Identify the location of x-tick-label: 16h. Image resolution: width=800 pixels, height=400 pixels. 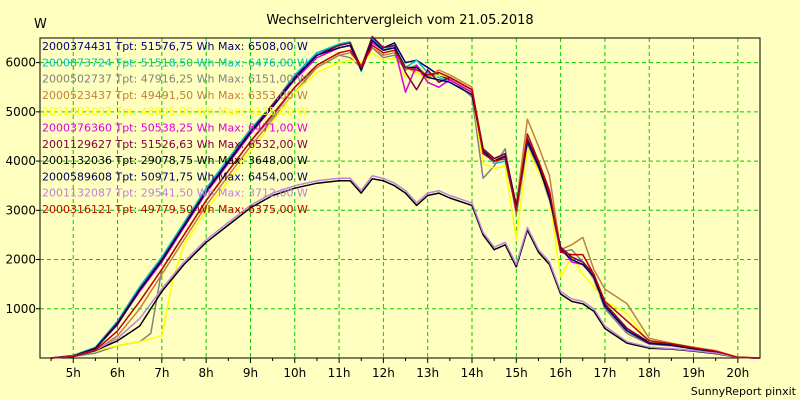
(560, 373).